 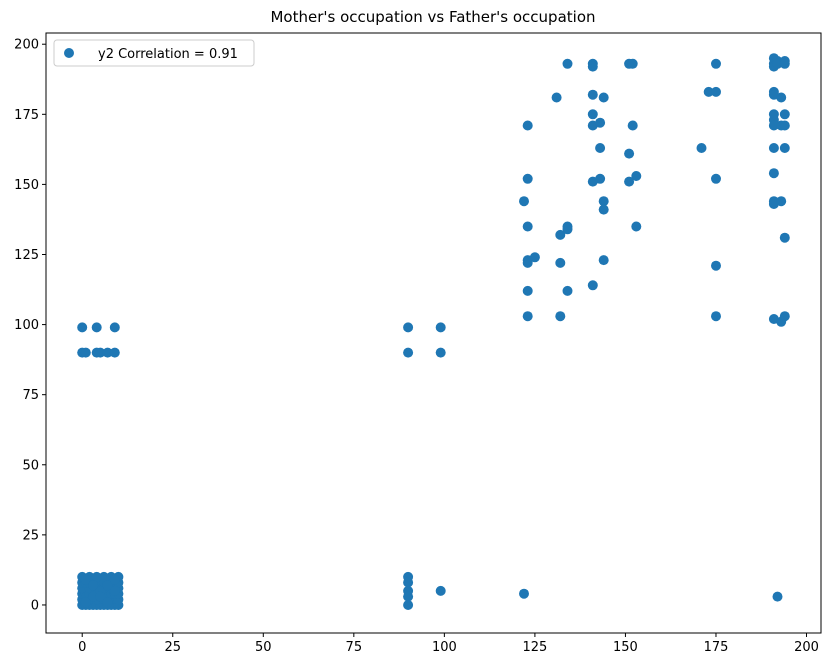 What do you see at coordinates (172, 647) in the screenshot?
I see `x-tick-label: 25` at bounding box center [172, 647].